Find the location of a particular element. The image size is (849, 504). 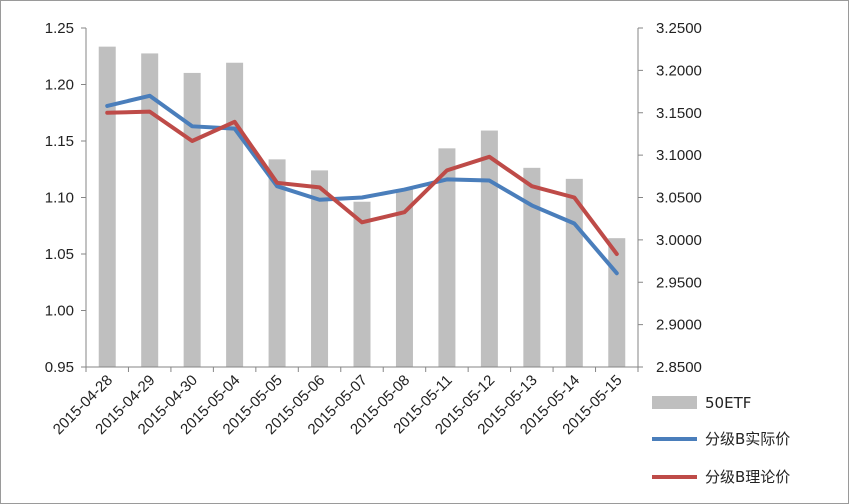

legend-swatch-50etf is located at coordinates (674, 402).